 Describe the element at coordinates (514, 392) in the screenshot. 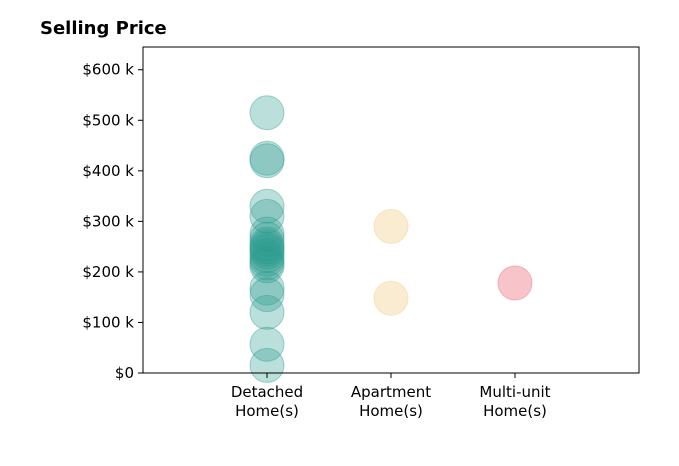

I see `x-tick-label-line: Multi-unit` at that location.